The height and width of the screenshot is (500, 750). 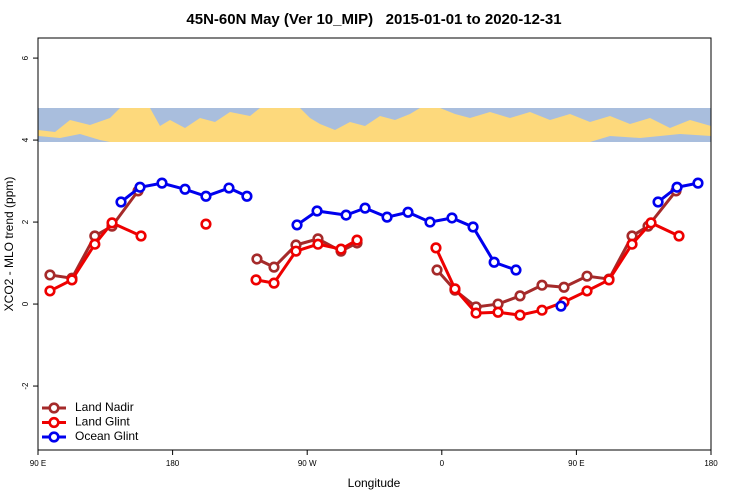 I want to click on x-tick-label: 90 W, so click(x=307, y=463).